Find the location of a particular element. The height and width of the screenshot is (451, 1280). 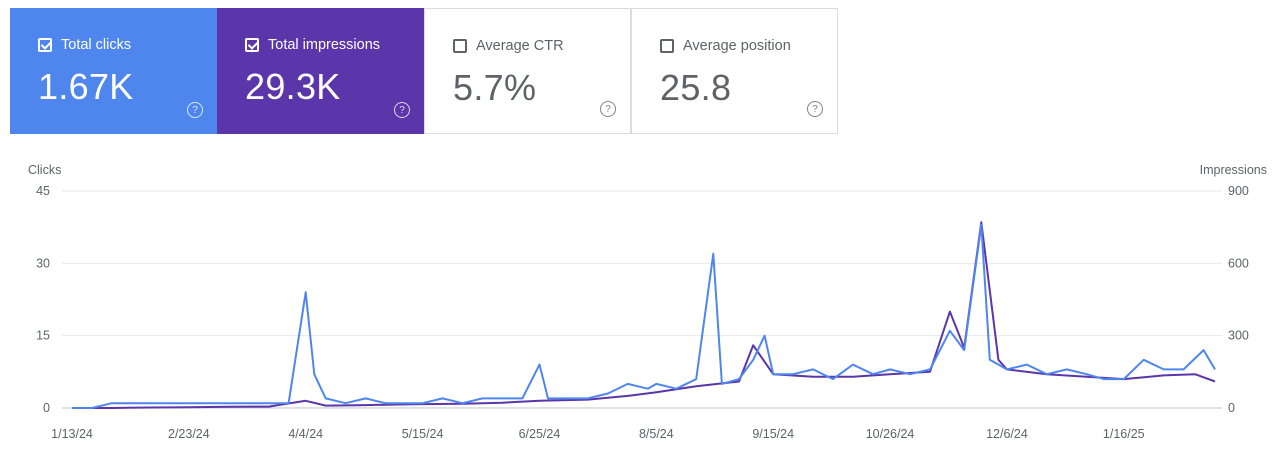

y-left-tick-label: 45 is located at coordinates (43, 191).